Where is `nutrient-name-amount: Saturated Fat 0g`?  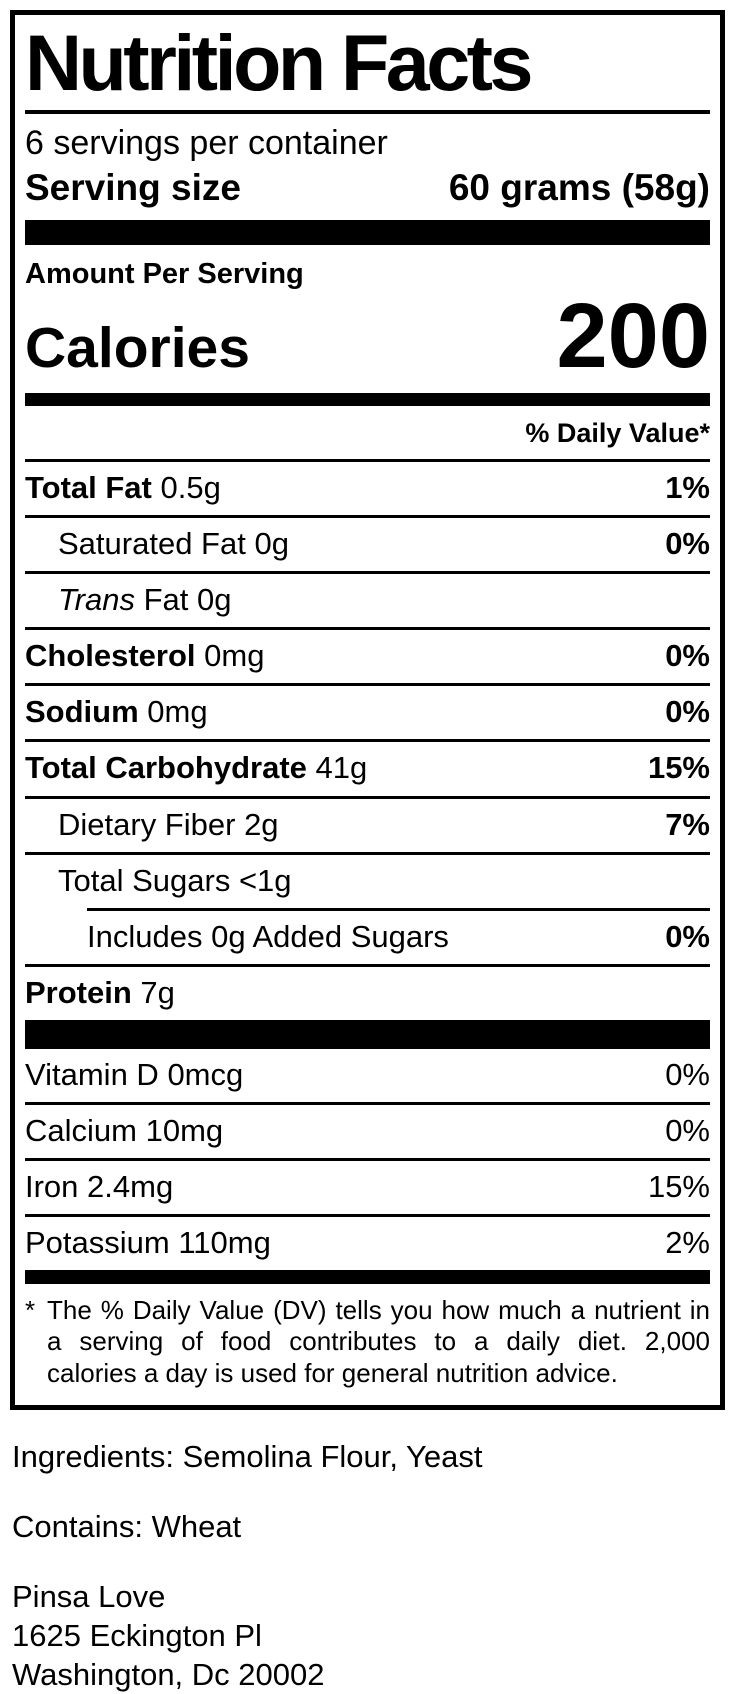 nutrient-name-amount: Saturated Fat 0g is located at coordinates (157, 544).